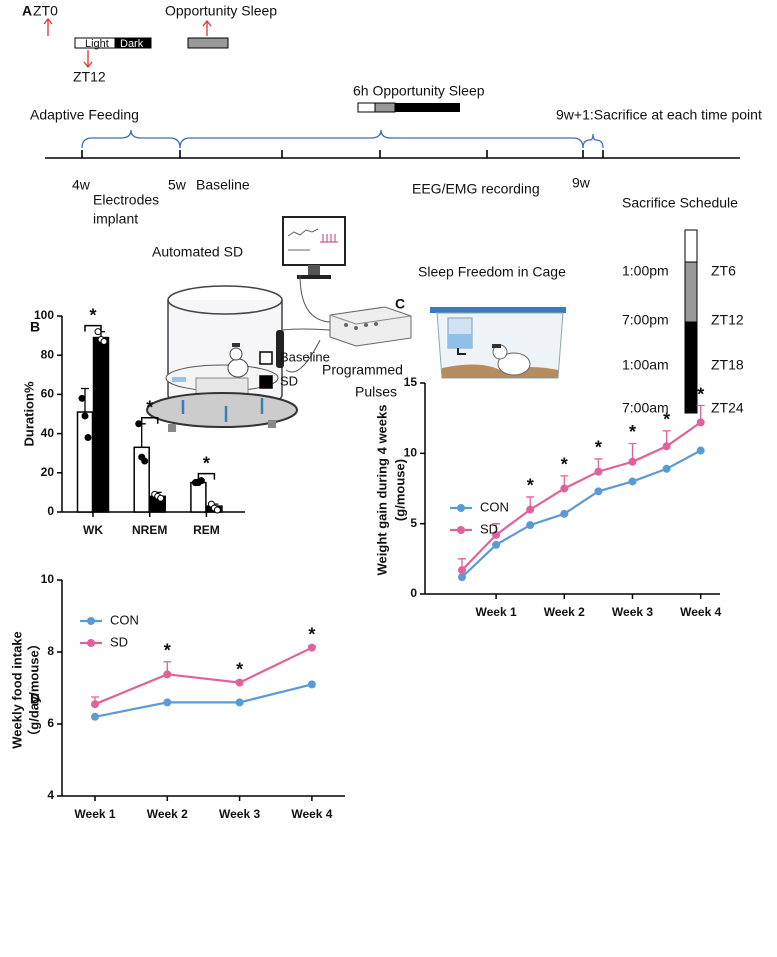 The height and width of the screenshot is (957, 777). What do you see at coordinates (206, 530) in the screenshot?
I see `x-tick-label: REM` at bounding box center [206, 530].